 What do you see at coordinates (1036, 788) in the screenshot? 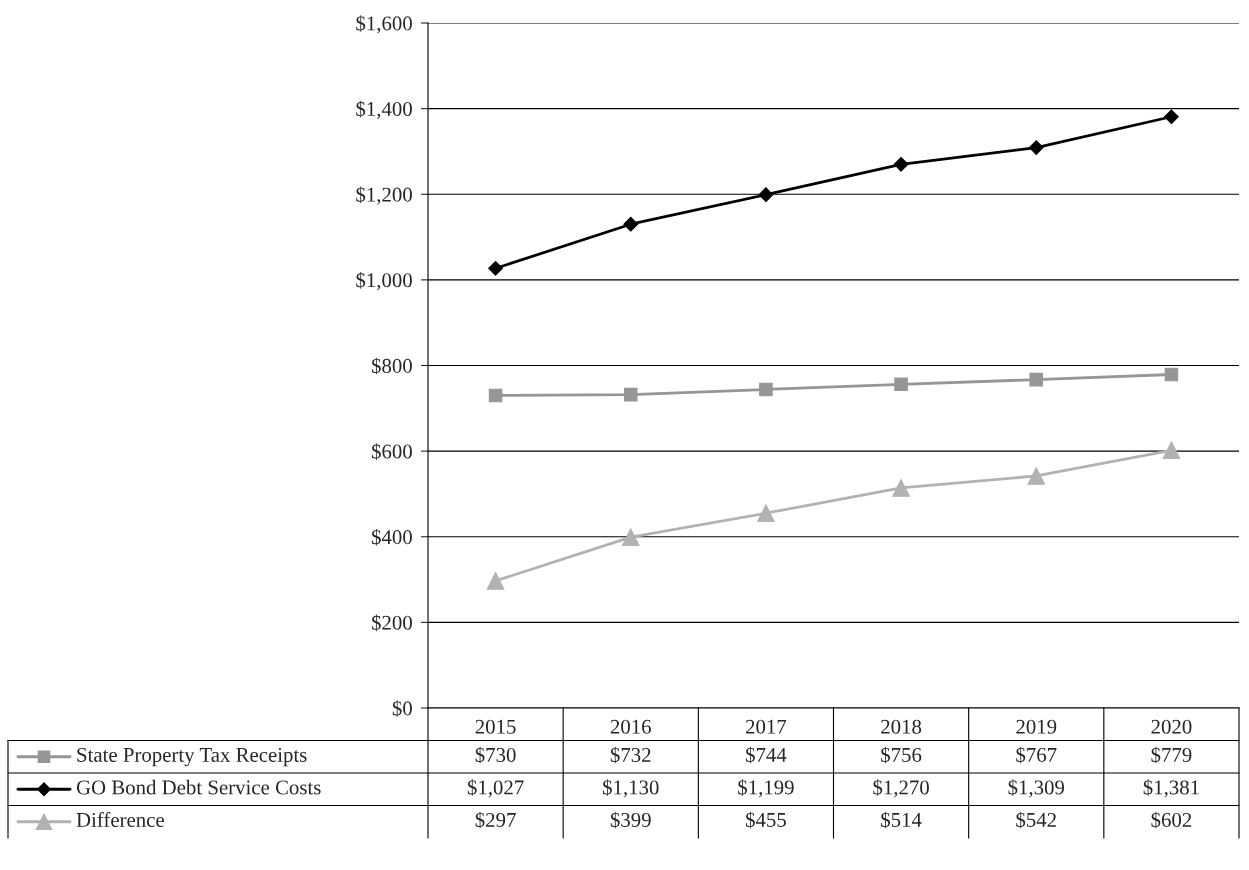
I see `data-label: $1,309` at bounding box center [1036, 788].